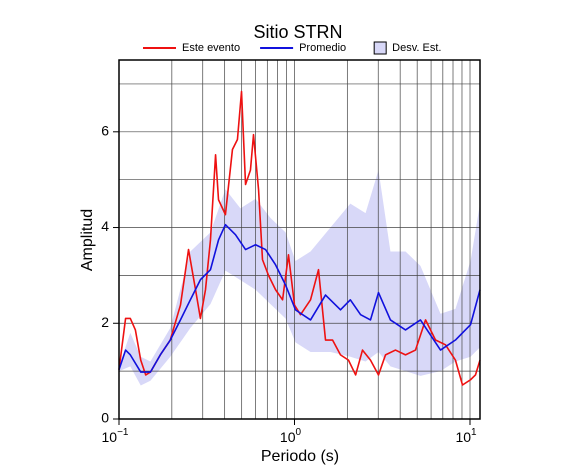 The width and height of the screenshot is (586, 475). I want to click on x-tick-label: 10¹, so click(466, 436).